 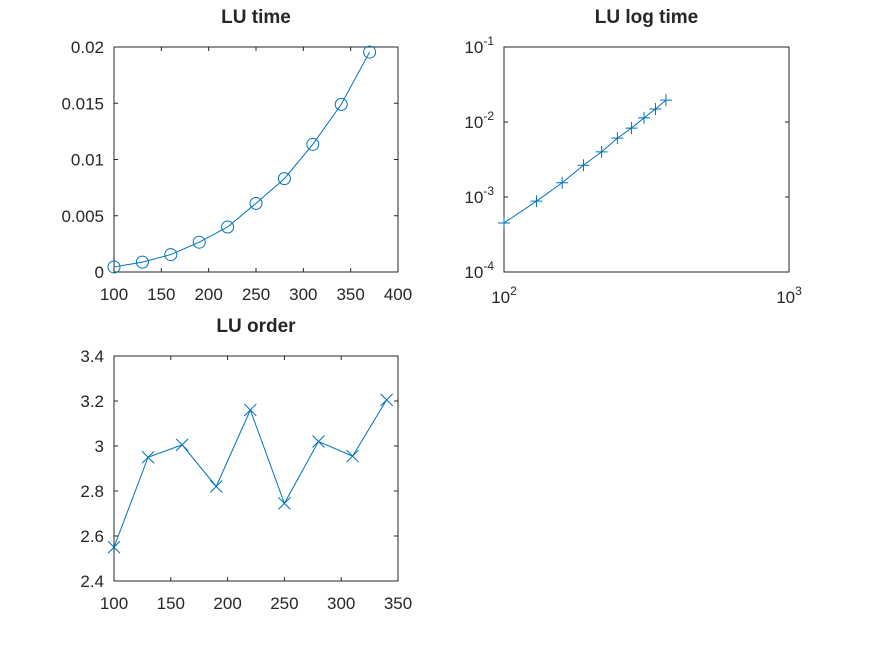 I want to click on y-tick-label: 10⁻³, so click(x=479, y=195).